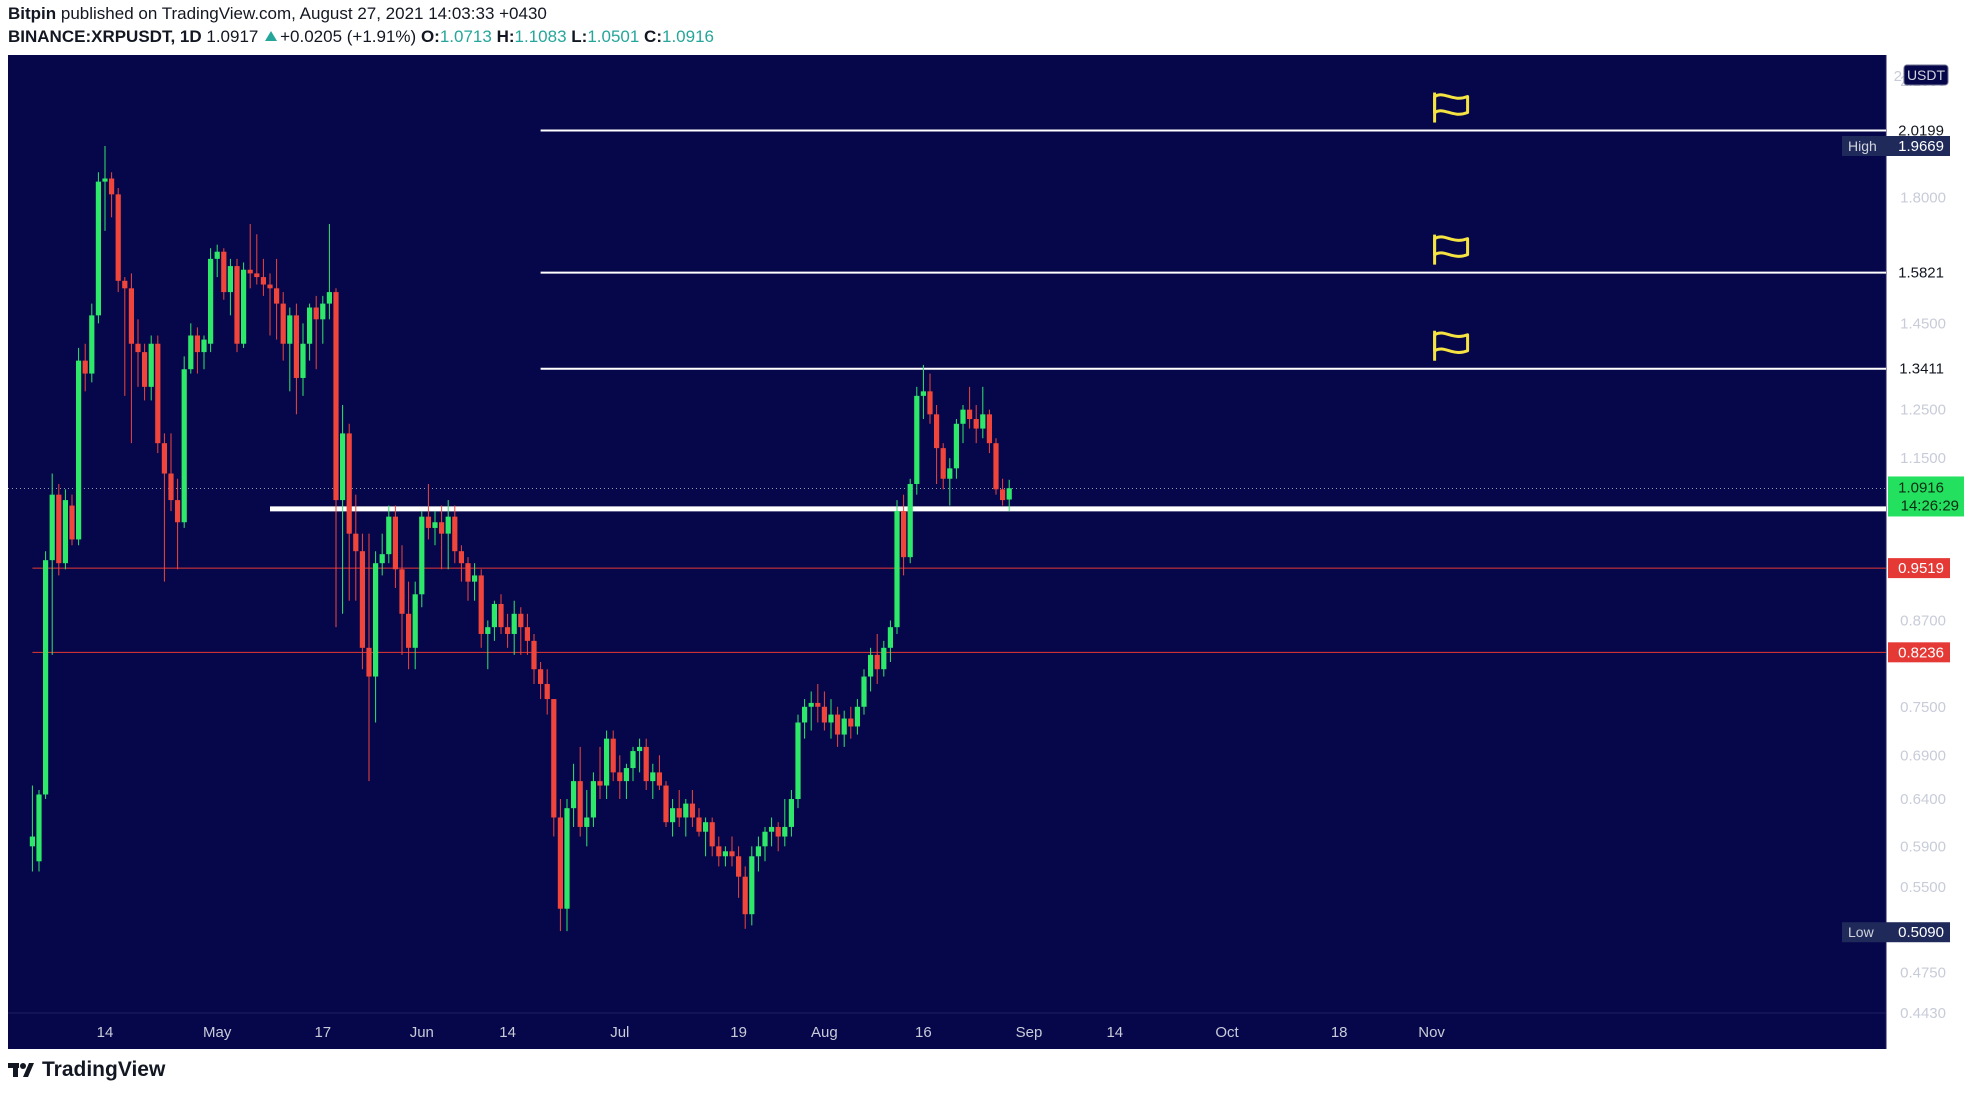 The width and height of the screenshot is (1979, 1096). What do you see at coordinates (1926, 75) in the screenshot?
I see `currency-button` at bounding box center [1926, 75].